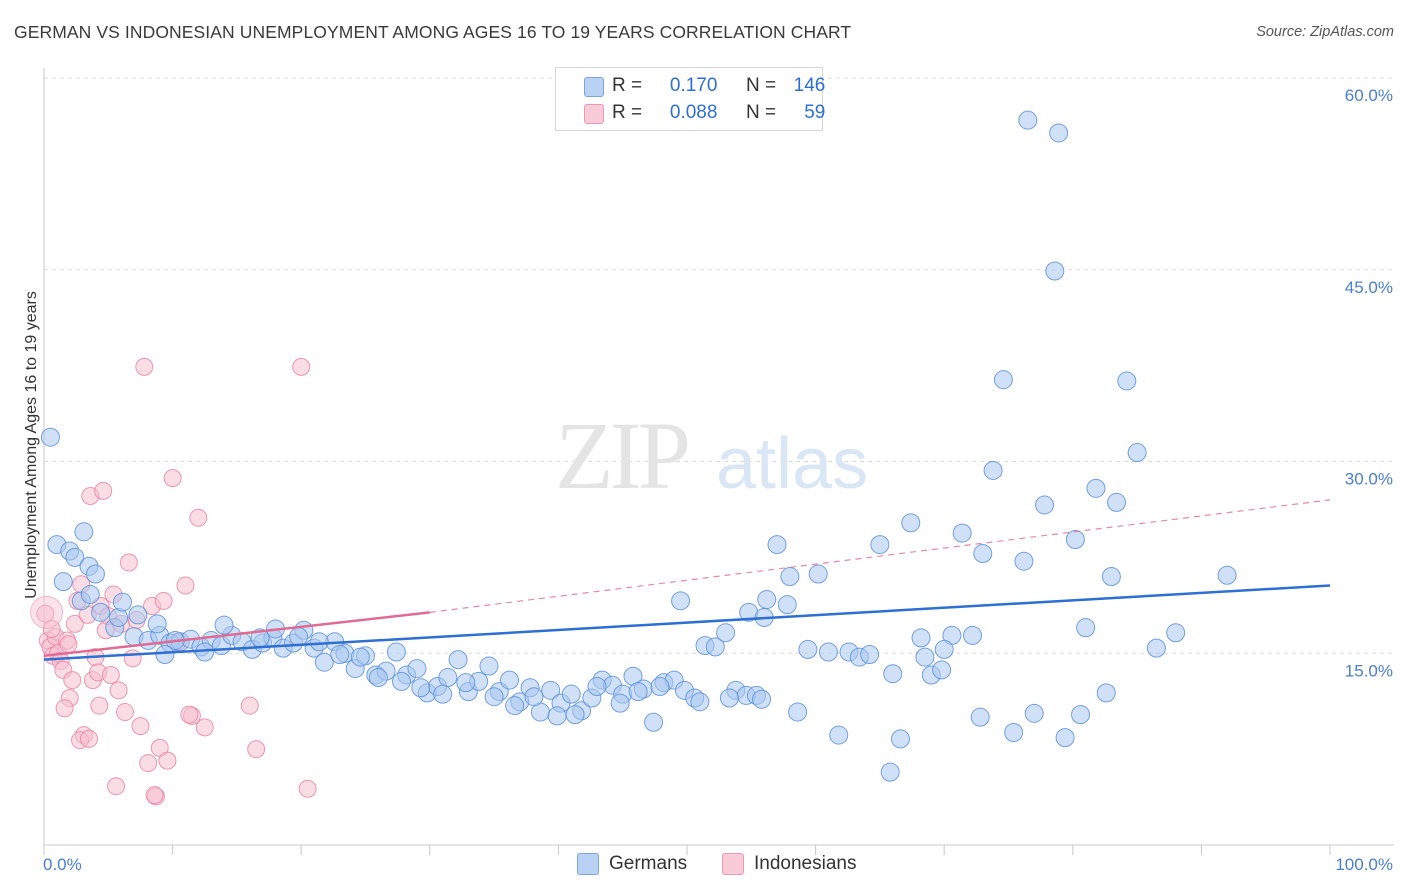  I want to click on correlation-legend: R = 0.170 N = 146 R = 0.088 N = 59, so click(690, 99).